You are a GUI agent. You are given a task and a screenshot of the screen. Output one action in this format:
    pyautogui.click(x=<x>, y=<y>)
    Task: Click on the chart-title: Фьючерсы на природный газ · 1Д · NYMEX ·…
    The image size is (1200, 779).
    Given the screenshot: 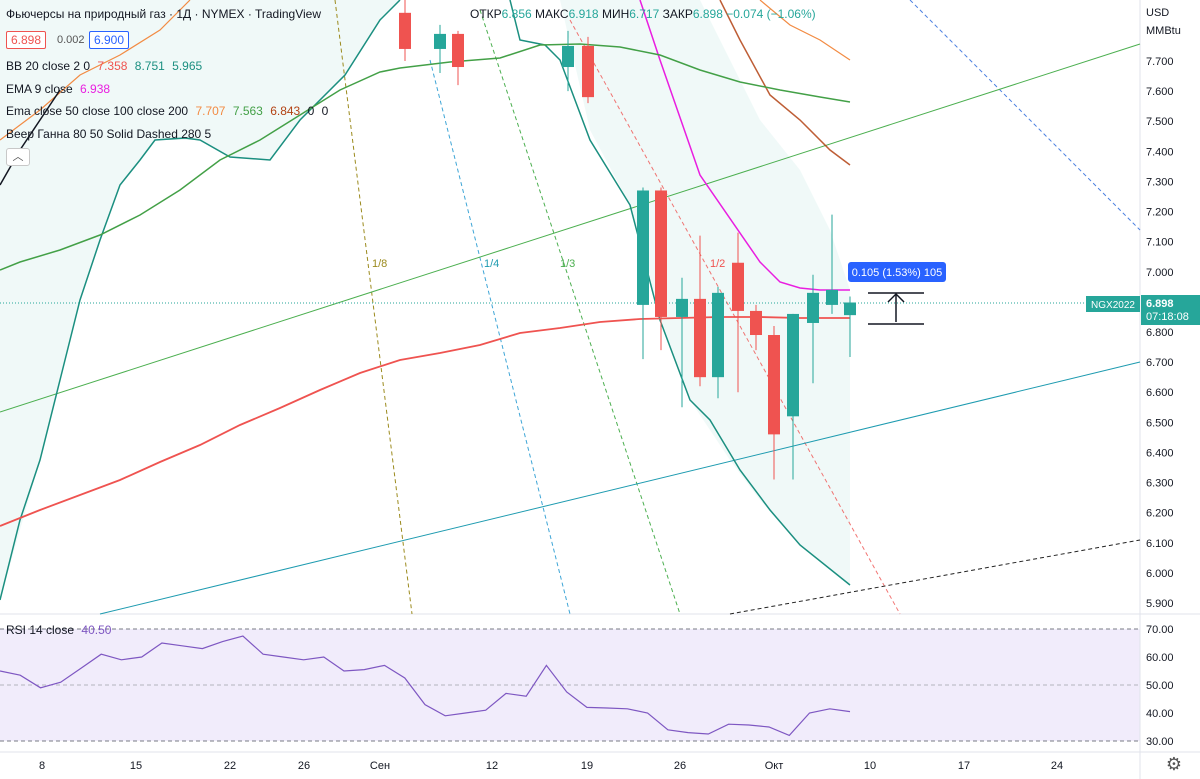 What is the action you would take?
    pyautogui.click(x=163, y=14)
    